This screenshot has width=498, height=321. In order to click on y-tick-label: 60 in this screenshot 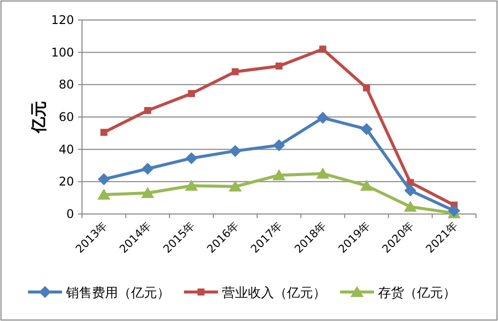, I will do `click(66, 117)`.